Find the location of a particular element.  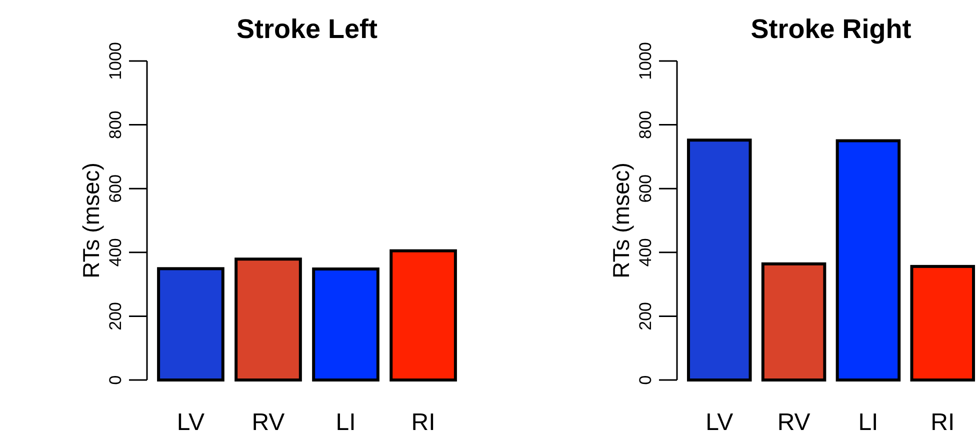

chart-title: Stroke Right is located at coordinates (831, 29).